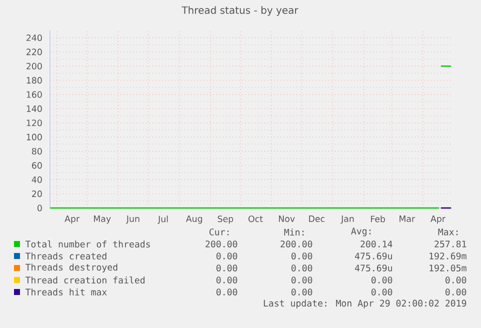  Describe the element at coordinates (87, 244) in the screenshot. I see `legend-label: Total number of threads` at that location.